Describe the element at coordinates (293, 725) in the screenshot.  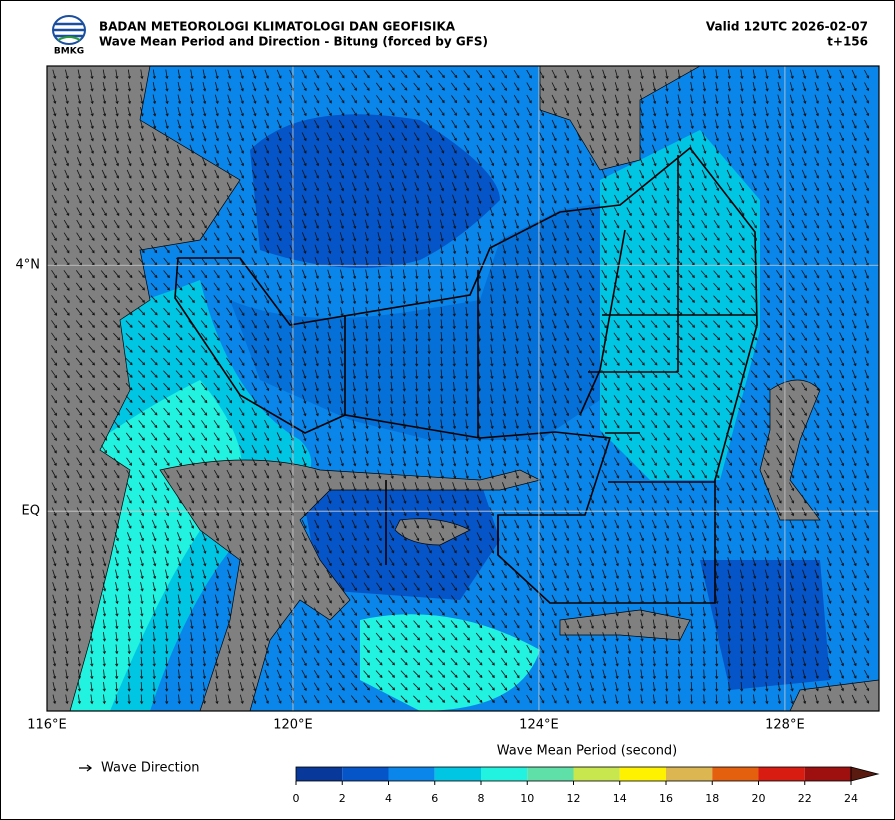
I see `x-tick-label: 120°E` at that location.